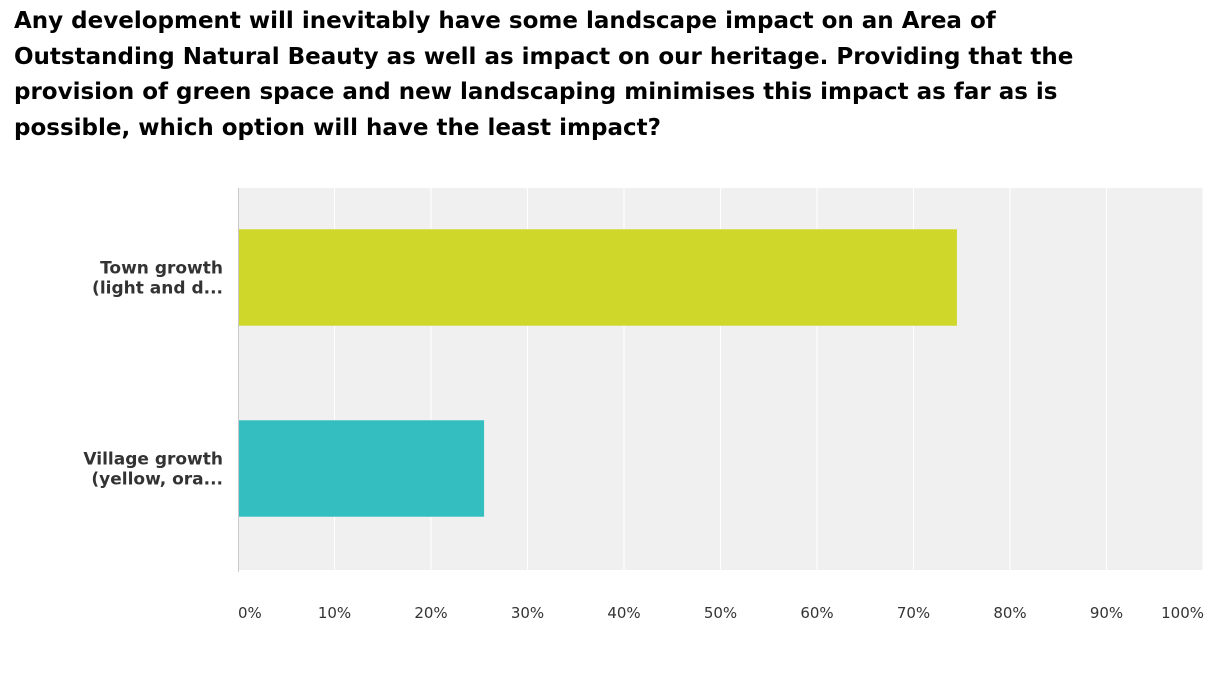  I want to click on x-tick-label: 60%, so click(816, 613).